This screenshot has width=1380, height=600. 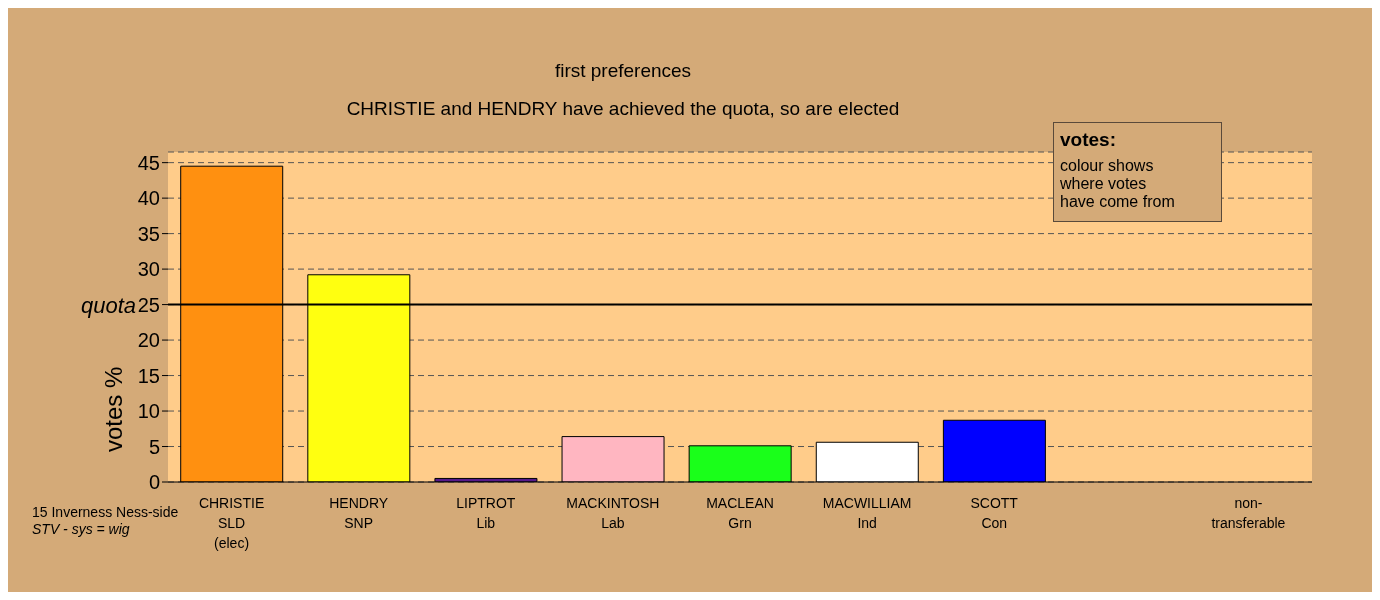 I want to click on y-tick-label: 15, so click(x=148, y=375).